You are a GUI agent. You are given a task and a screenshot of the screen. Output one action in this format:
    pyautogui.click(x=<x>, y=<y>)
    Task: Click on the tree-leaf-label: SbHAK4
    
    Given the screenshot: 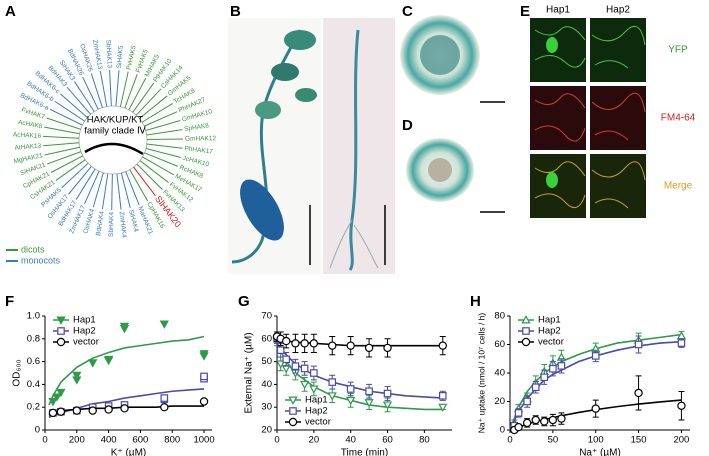 What is the action you would take?
    pyautogui.click(x=111, y=224)
    